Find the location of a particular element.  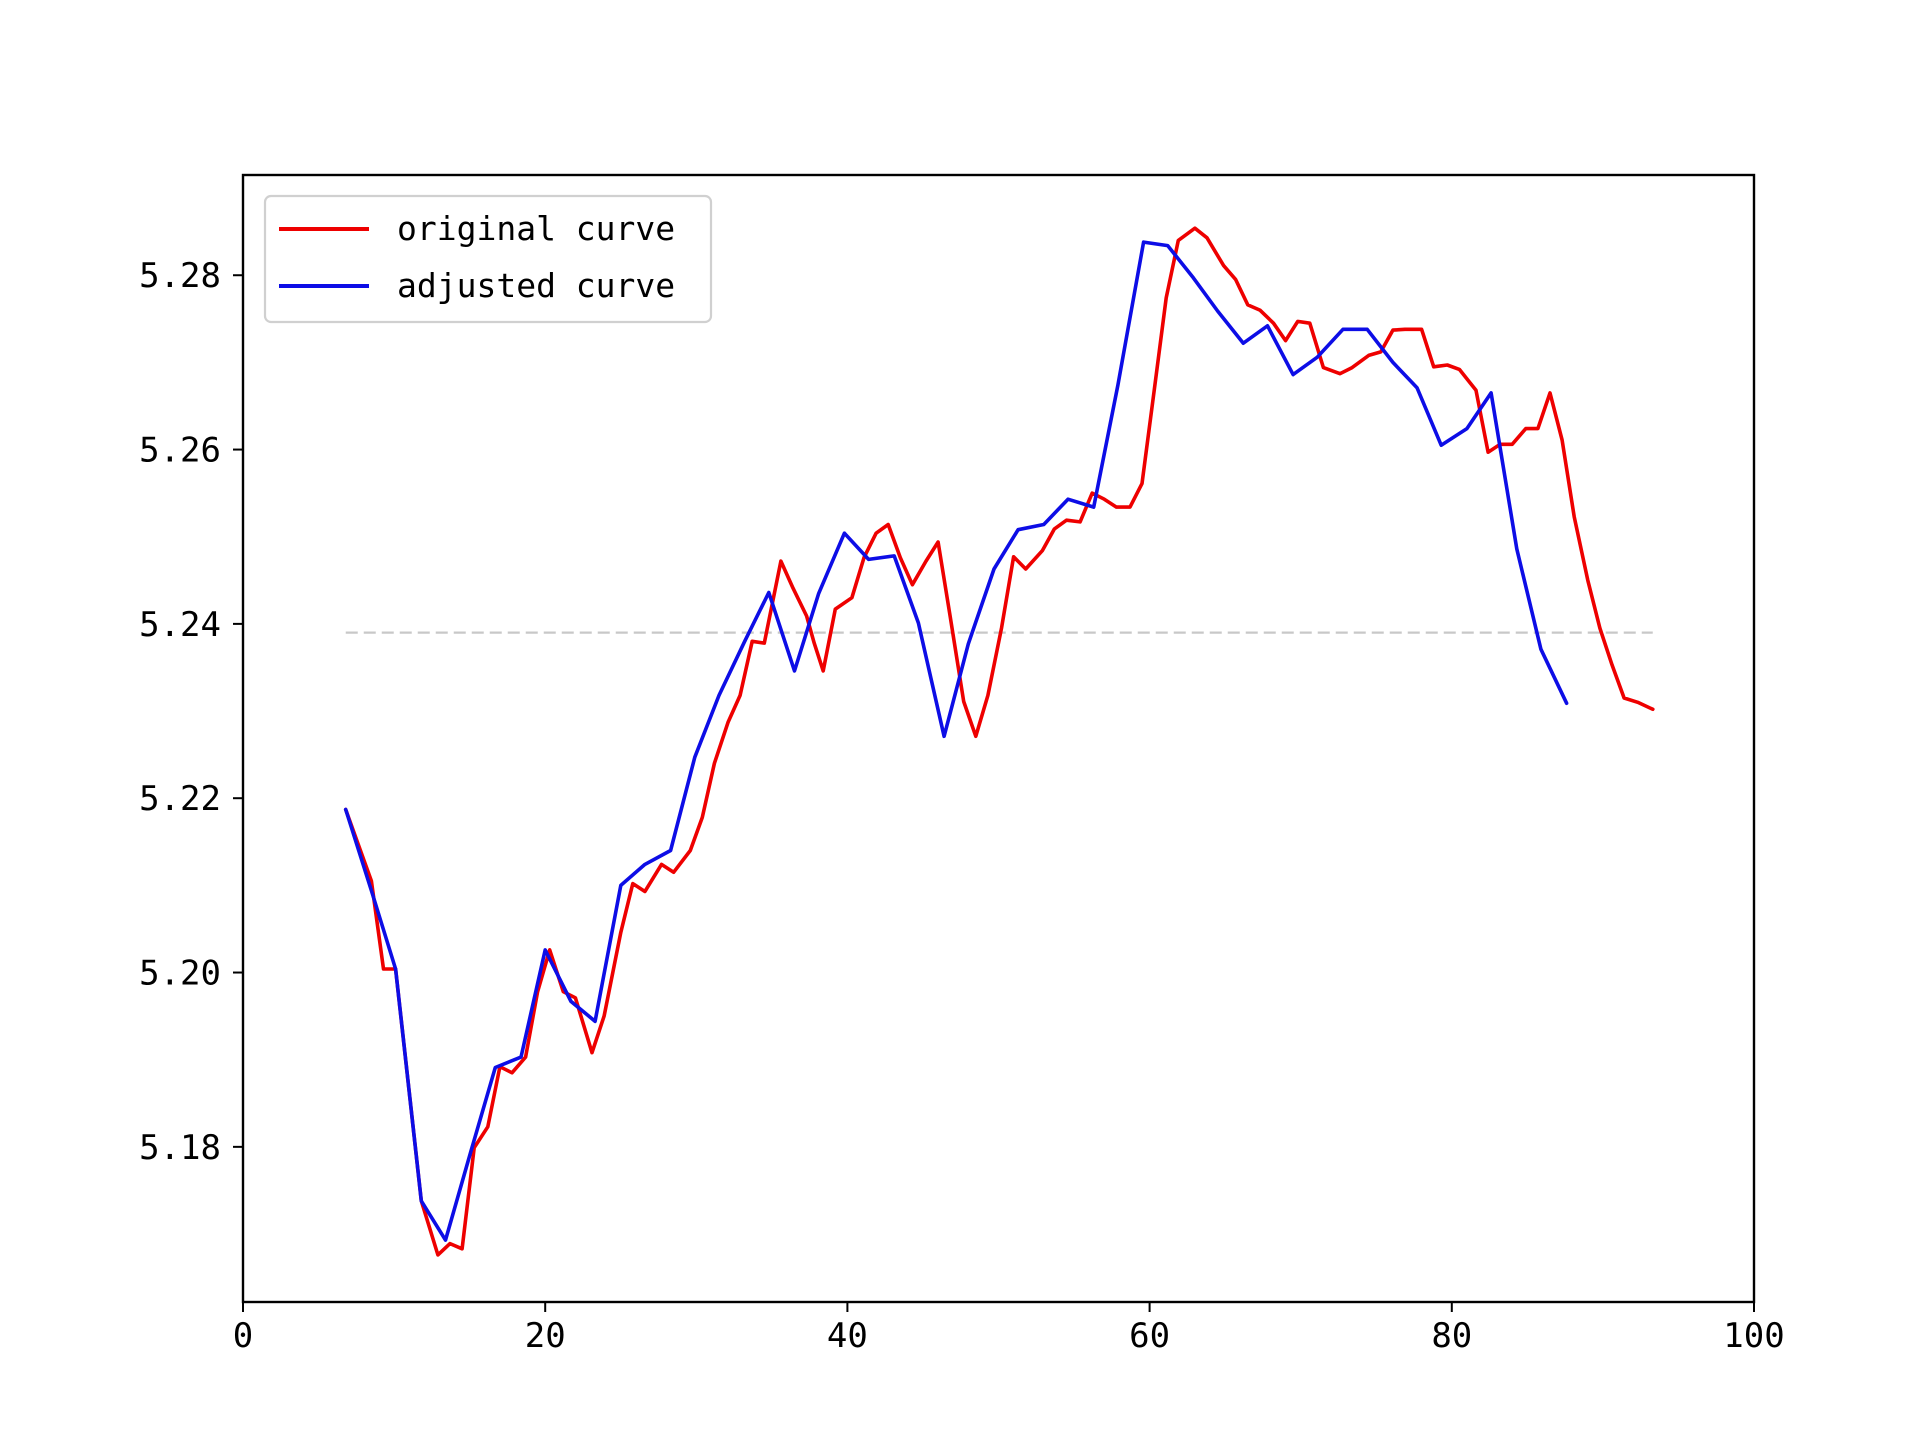

x-tick-label: 100 is located at coordinates (1753, 1336).